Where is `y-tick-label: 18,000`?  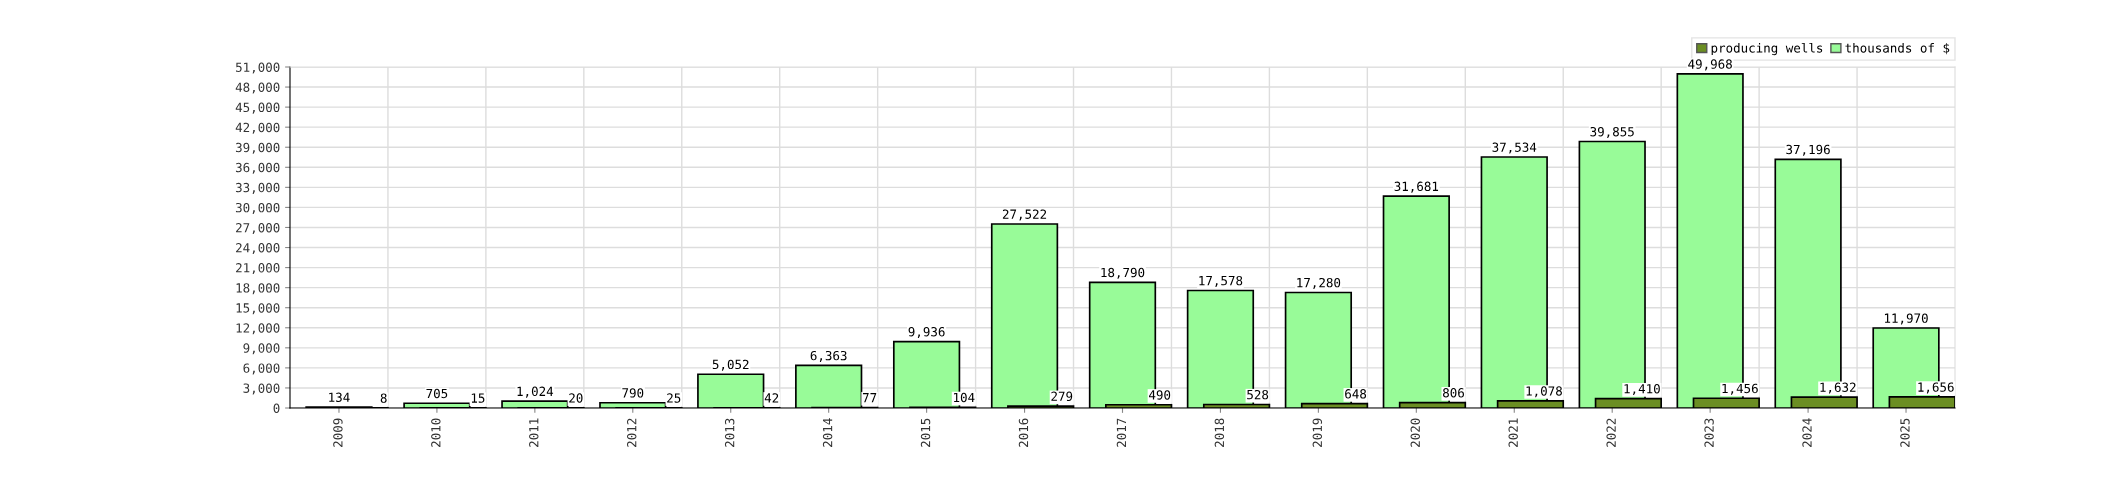 y-tick-label: 18,000 is located at coordinates (258, 289).